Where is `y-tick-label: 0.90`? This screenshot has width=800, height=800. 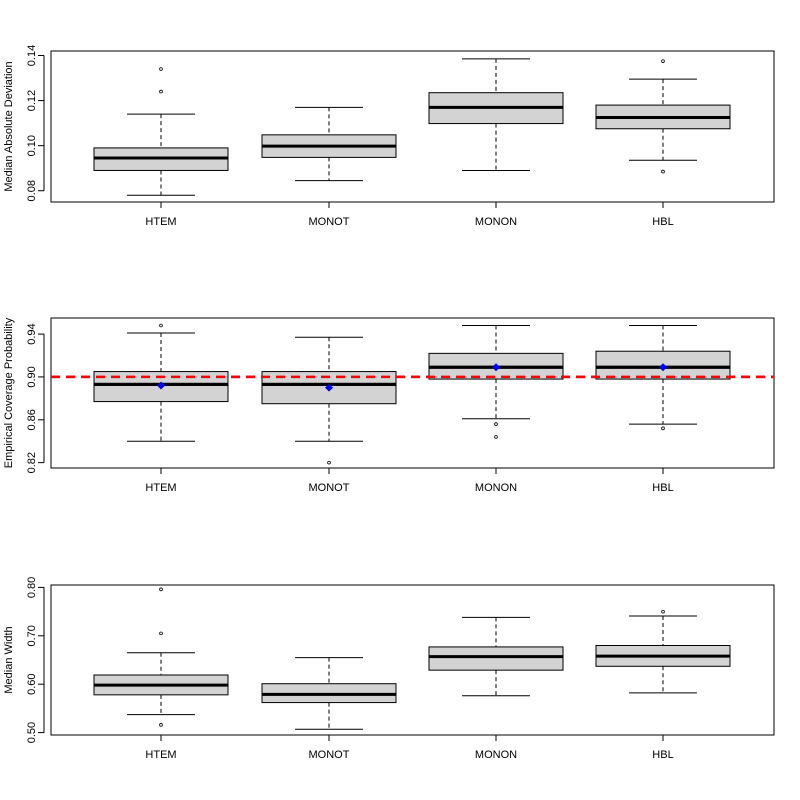
y-tick-label: 0.90 is located at coordinates (32, 376).